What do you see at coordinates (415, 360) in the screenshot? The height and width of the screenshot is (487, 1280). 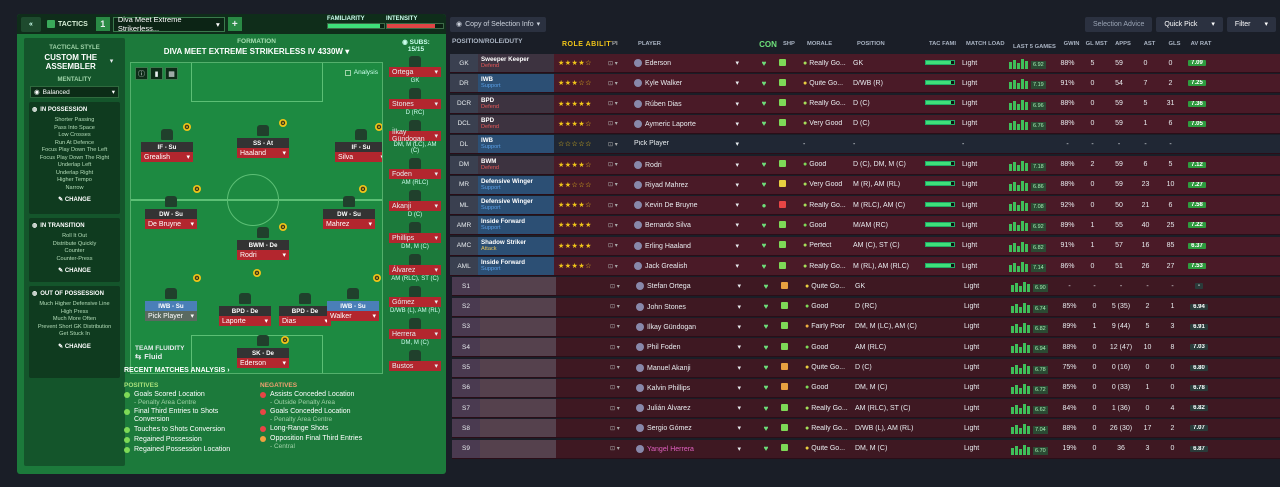 I see `substitute: Bustos ▾` at bounding box center [415, 360].